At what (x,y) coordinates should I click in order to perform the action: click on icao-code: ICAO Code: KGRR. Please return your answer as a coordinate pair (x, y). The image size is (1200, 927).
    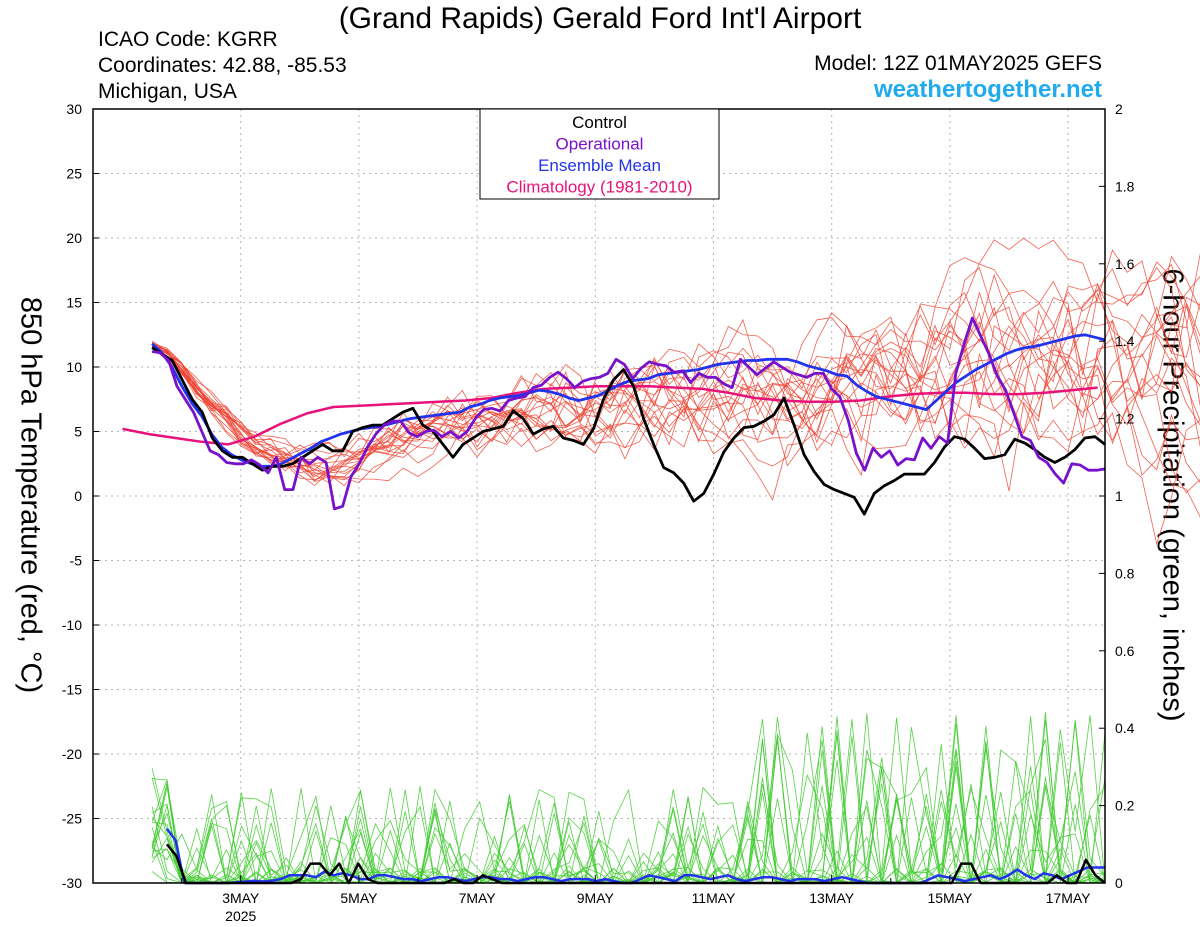
    Looking at the image, I should click on (188, 39).